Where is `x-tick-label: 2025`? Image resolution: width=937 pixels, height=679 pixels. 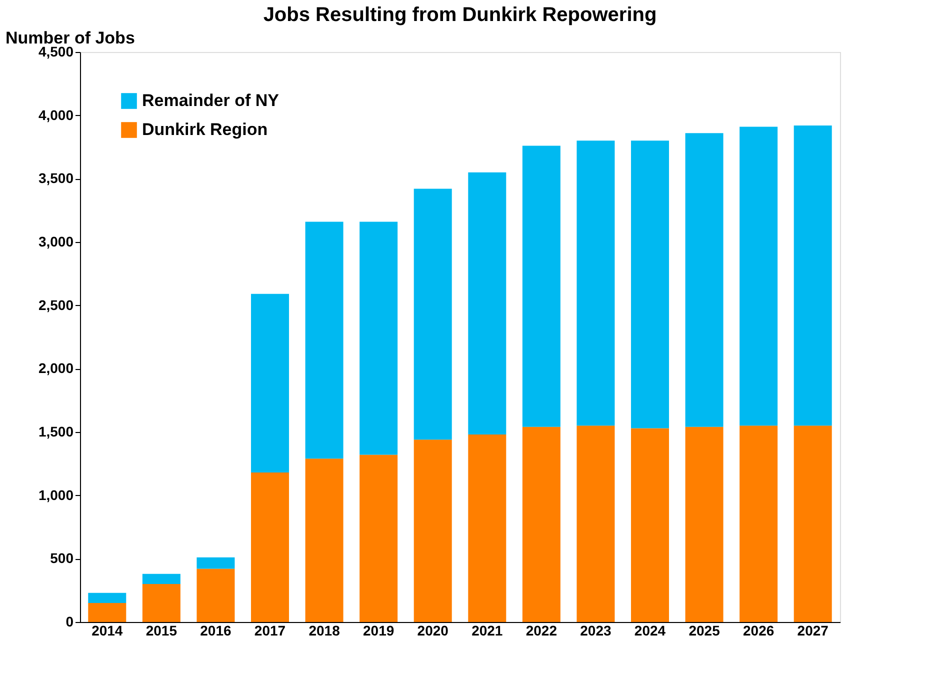
x-tick-label: 2025 is located at coordinates (704, 630).